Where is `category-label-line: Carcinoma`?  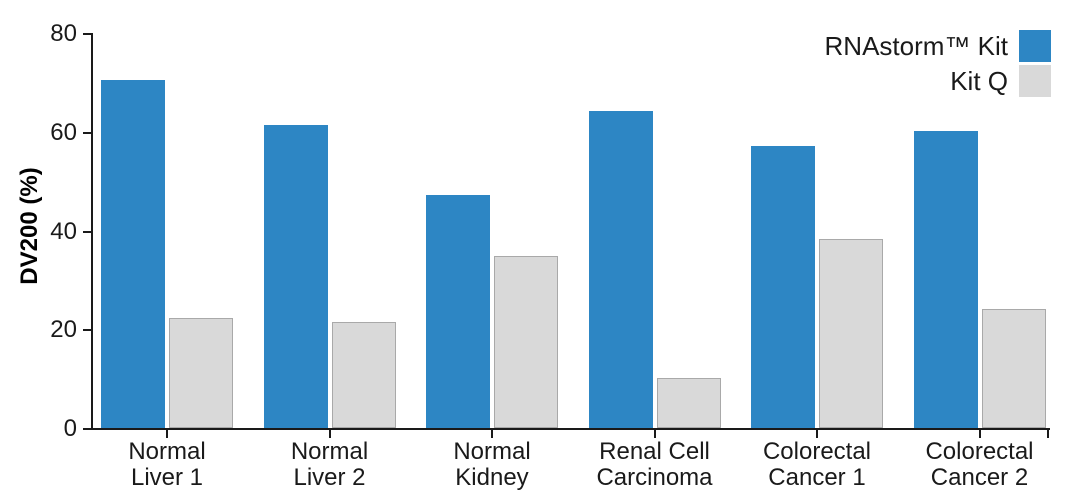 category-label-line: Carcinoma is located at coordinates (654, 477).